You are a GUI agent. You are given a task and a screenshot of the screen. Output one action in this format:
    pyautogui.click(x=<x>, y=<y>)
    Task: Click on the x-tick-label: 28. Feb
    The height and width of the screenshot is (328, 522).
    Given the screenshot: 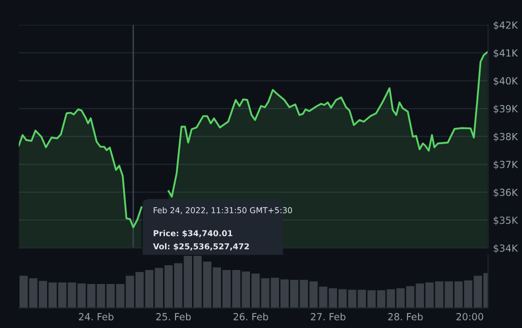 What is the action you would take?
    pyautogui.click(x=405, y=316)
    